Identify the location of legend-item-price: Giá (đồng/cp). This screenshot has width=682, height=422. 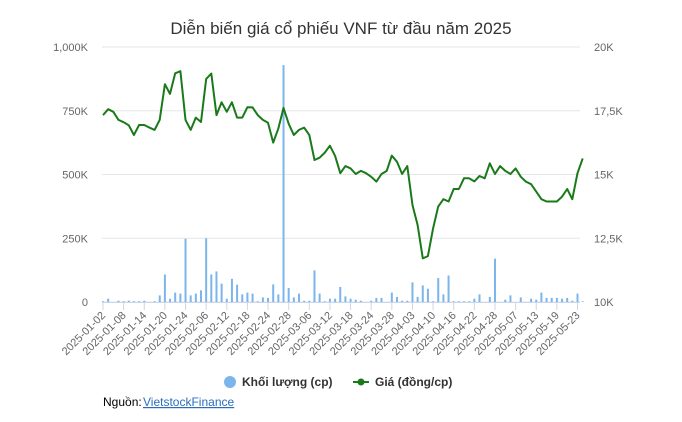
(402, 382).